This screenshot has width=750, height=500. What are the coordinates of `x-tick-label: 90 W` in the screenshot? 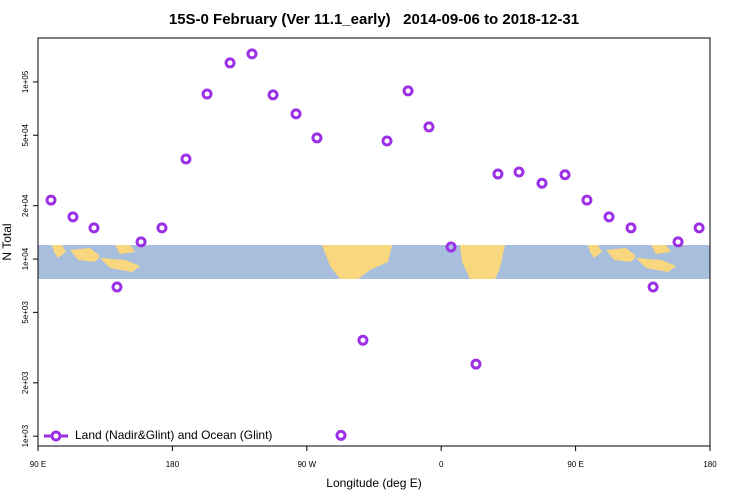 It's located at (306, 464).